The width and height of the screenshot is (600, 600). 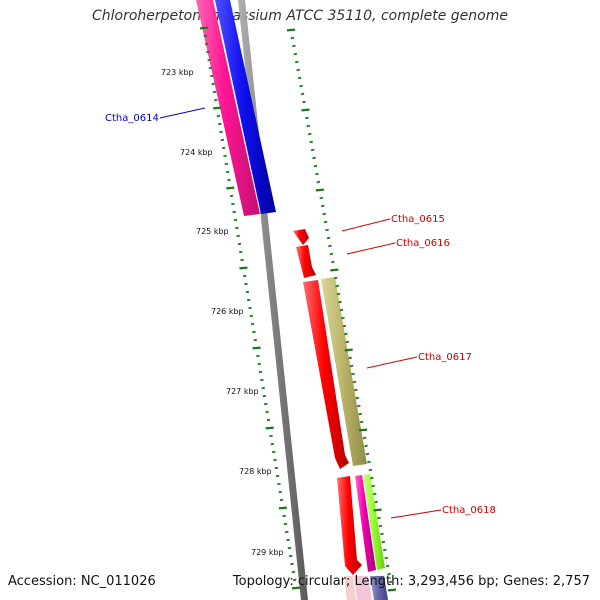 What do you see at coordinates (242, 391) in the screenshot?
I see `tick-label: 727 kbp` at bounding box center [242, 391].